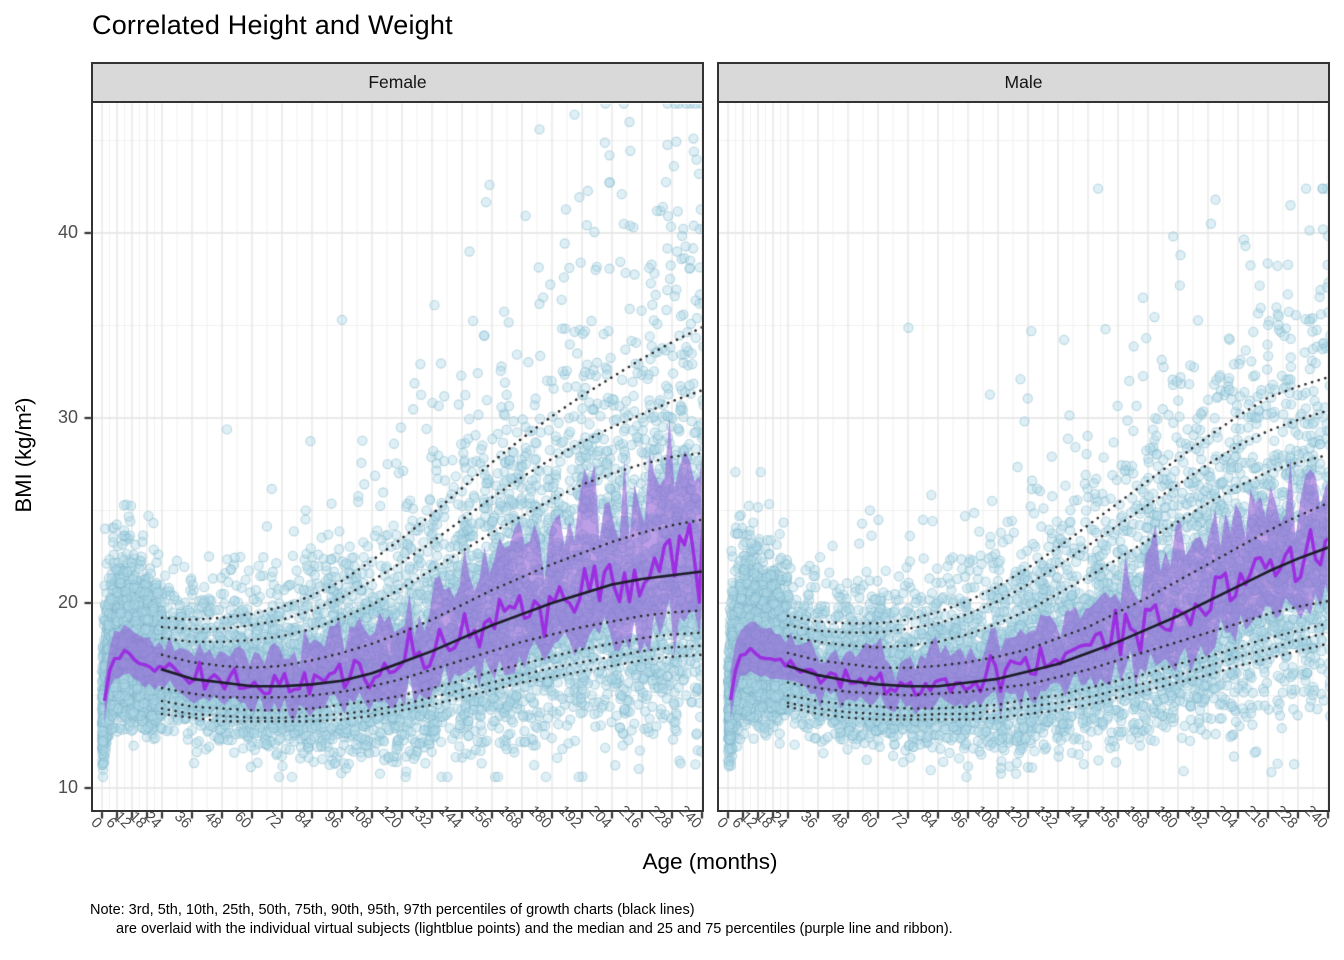 The image size is (1344, 960). I want to click on x-axis-title: Age (months), so click(710, 861).